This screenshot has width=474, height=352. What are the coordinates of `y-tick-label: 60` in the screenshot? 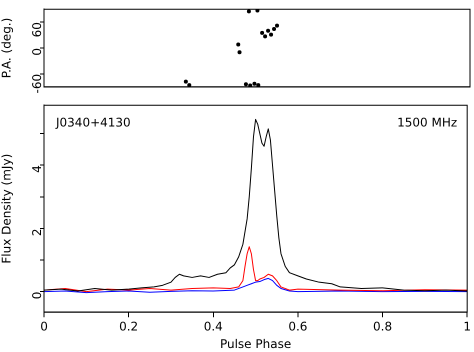 It's located at (37, 30).